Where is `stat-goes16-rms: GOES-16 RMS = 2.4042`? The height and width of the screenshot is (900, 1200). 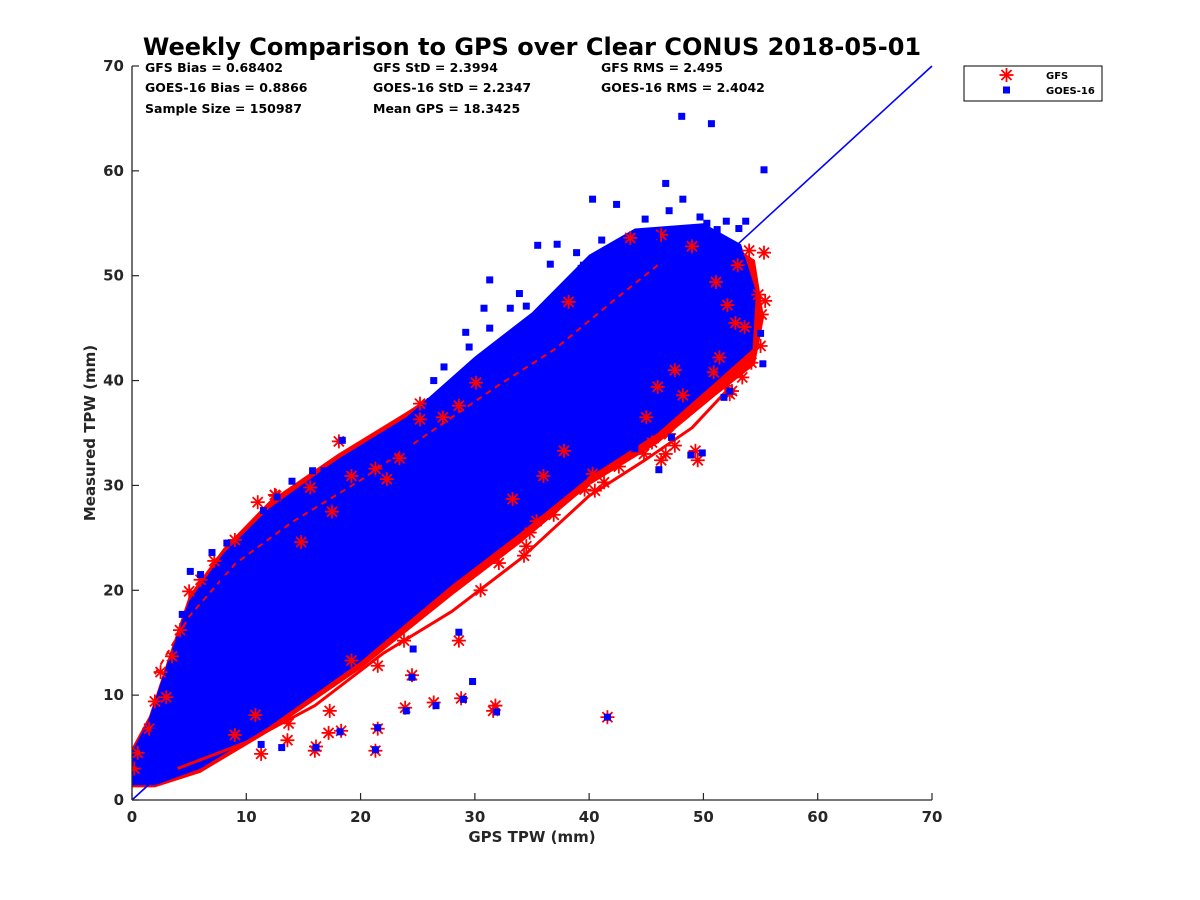
stat-goes16-rms: GOES-16 RMS = 2.4042 is located at coordinates (683, 87).